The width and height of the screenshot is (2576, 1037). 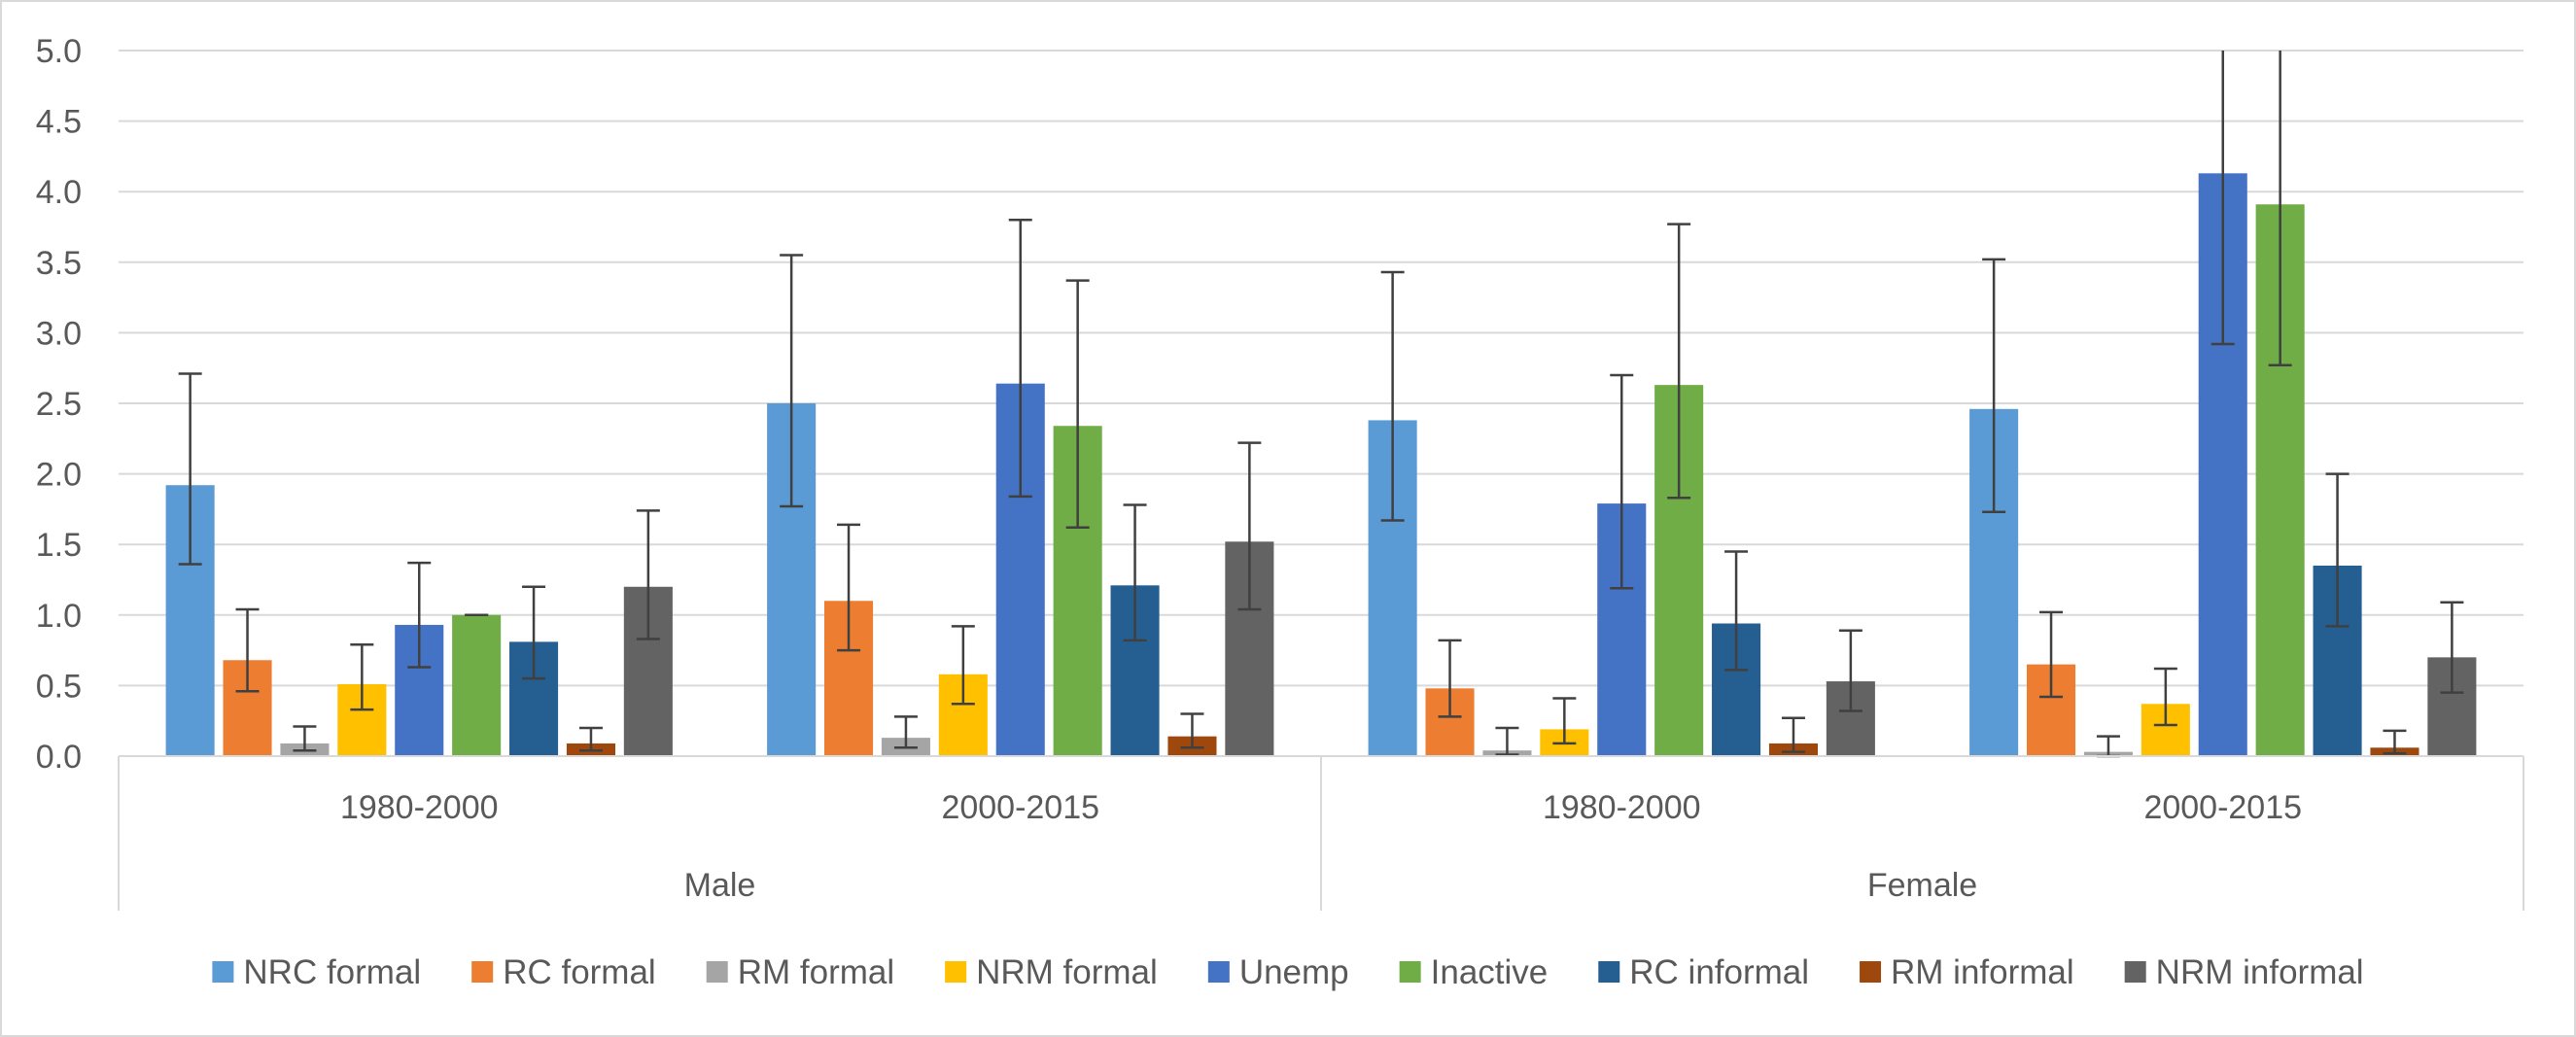 I want to click on error-bar-nrm-informal-male-2000-2015, so click(x=1250, y=526).